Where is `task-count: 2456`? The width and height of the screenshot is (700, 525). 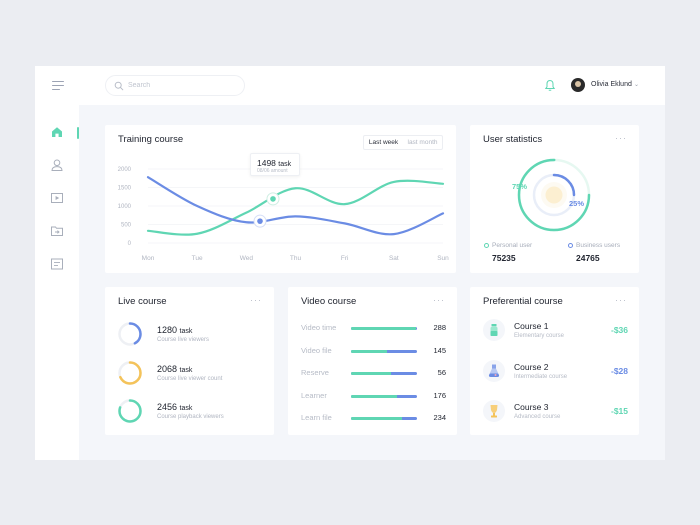
task-count: 2456 is located at coordinates (167, 407).